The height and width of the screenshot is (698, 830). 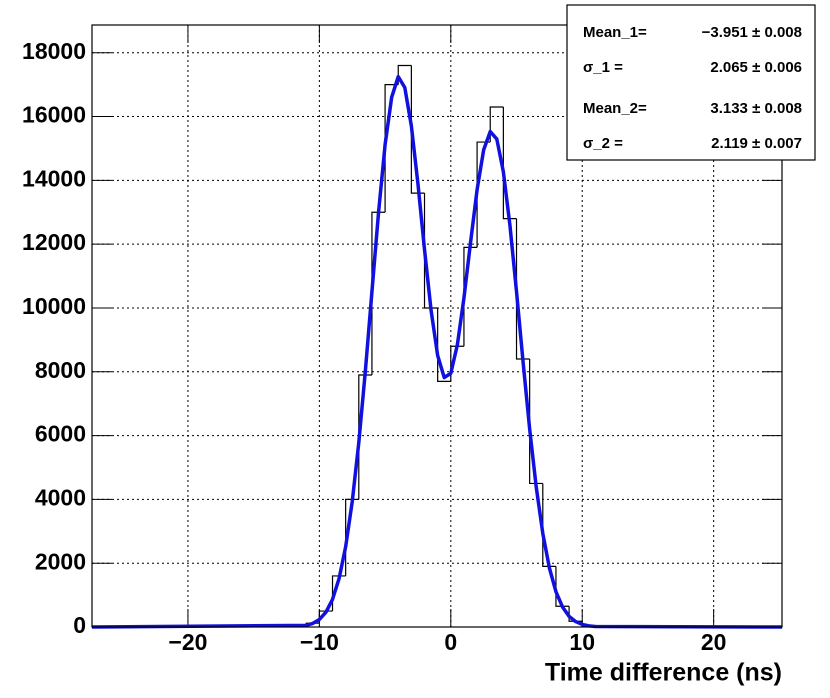 What do you see at coordinates (60, 370) in the screenshot?
I see `y-tick-label: 8000` at bounding box center [60, 370].